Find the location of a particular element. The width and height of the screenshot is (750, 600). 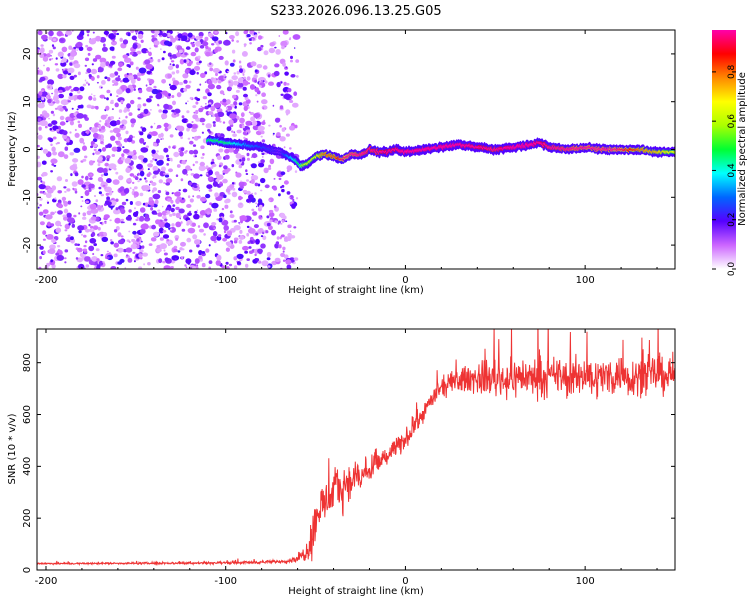

y-tick-label: -10 is located at coordinates (27, 197).